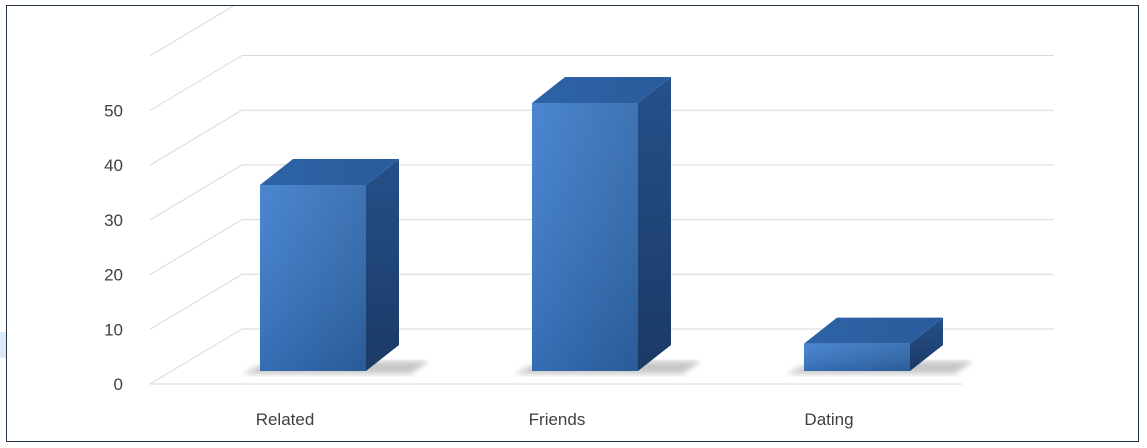 The height and width of the screenshot is (448, 1147). I want to click on x-tick-label: Dating, so click(828, 419).